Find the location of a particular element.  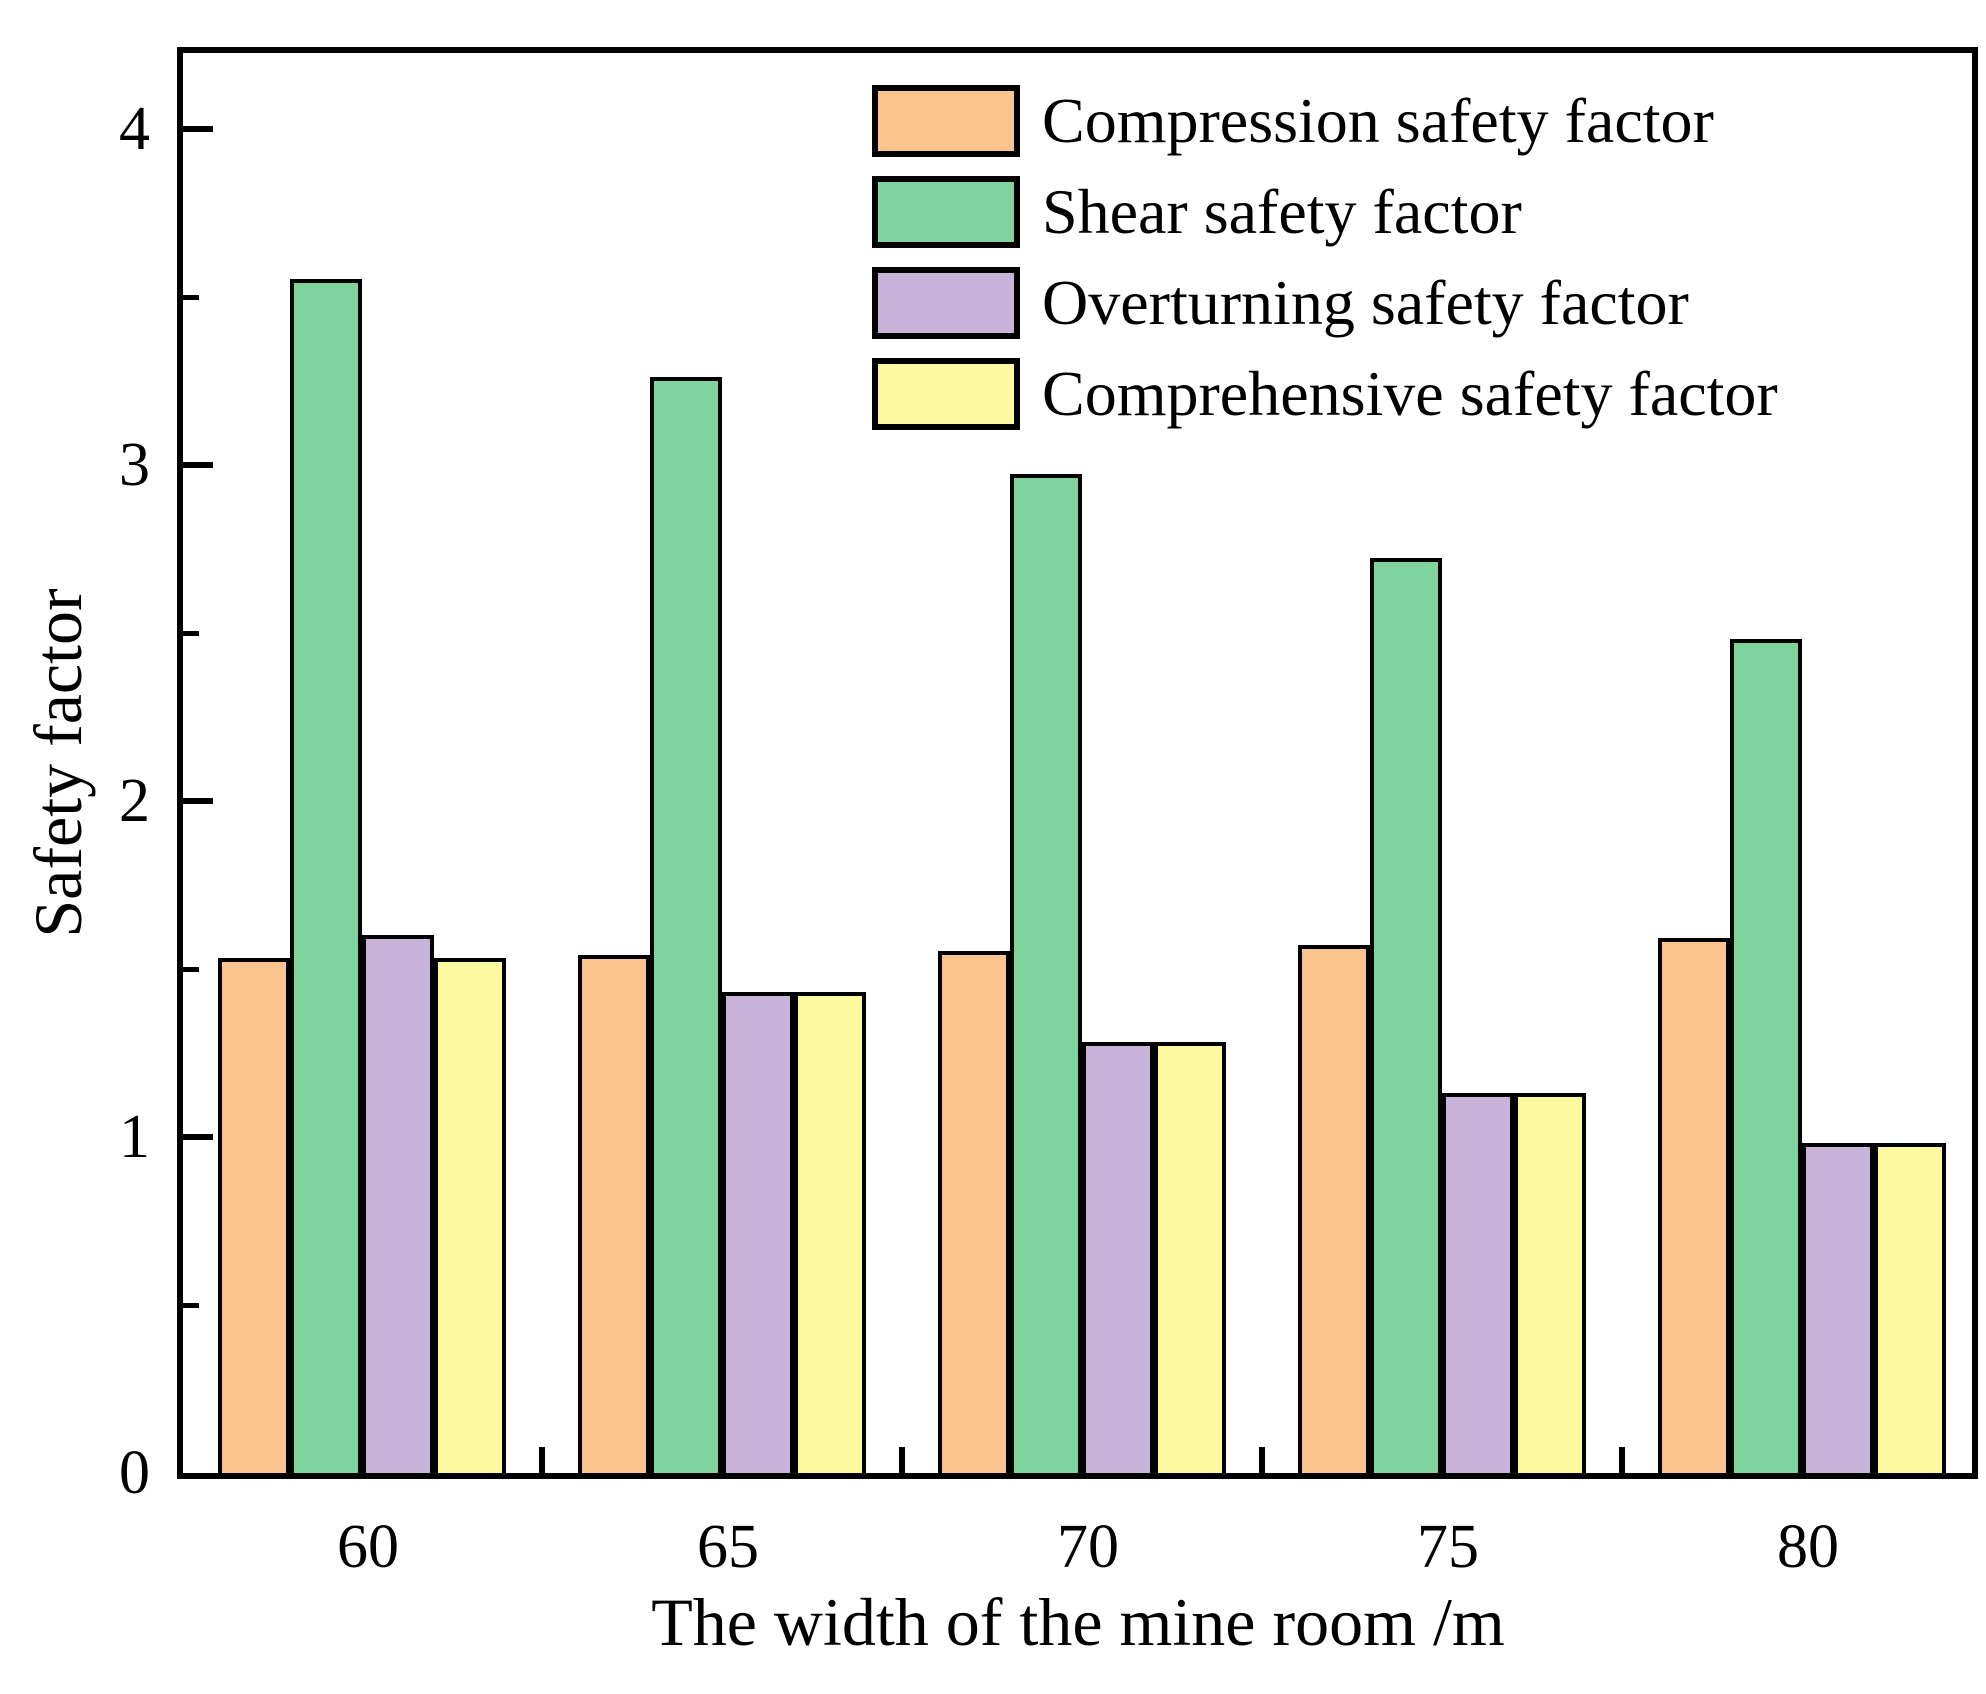

x-axis-title: The width of the mine room /m is located at coordinates (1078, 1622).